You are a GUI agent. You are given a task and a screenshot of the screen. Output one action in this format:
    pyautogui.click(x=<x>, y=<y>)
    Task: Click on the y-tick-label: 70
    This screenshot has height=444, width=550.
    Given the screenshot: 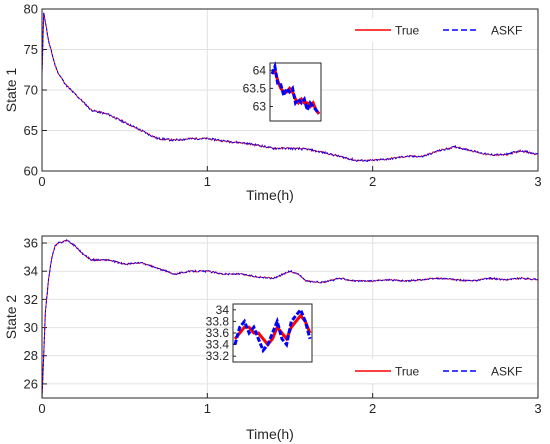 What is the action you would take?
    pyautogui.click(x=31, y=90)
    